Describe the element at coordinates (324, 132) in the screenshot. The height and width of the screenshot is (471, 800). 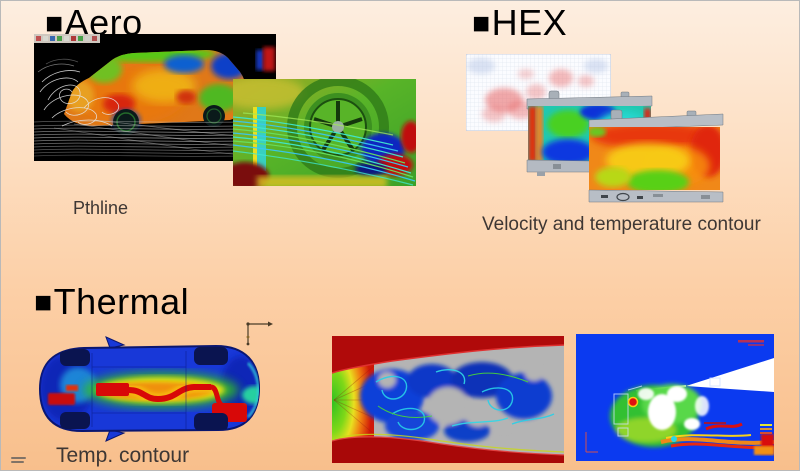
I see `aero-wheel-inset-image` at that location.